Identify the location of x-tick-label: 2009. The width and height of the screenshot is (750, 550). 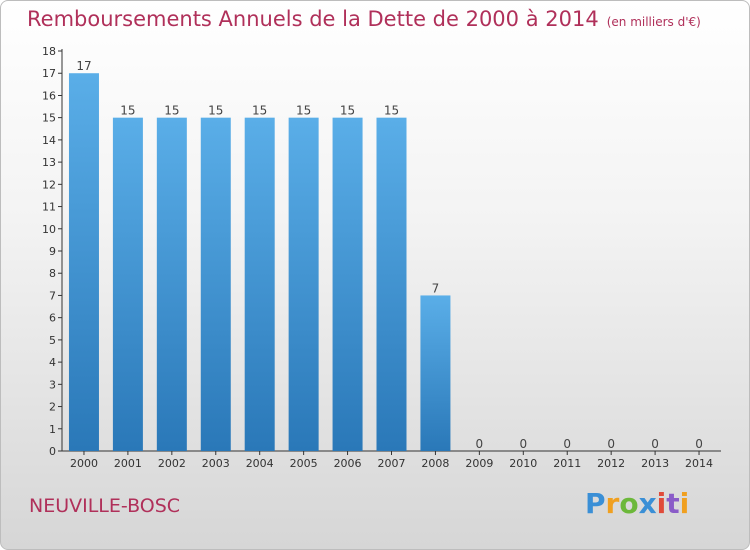
(479, 463).